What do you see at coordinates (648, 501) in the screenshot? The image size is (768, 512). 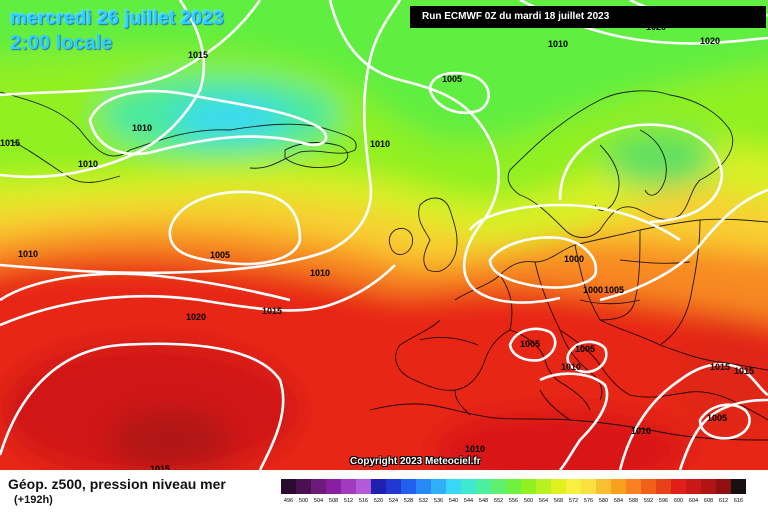 I see `legend-step-label: 592` at bounding box center [648, 501].